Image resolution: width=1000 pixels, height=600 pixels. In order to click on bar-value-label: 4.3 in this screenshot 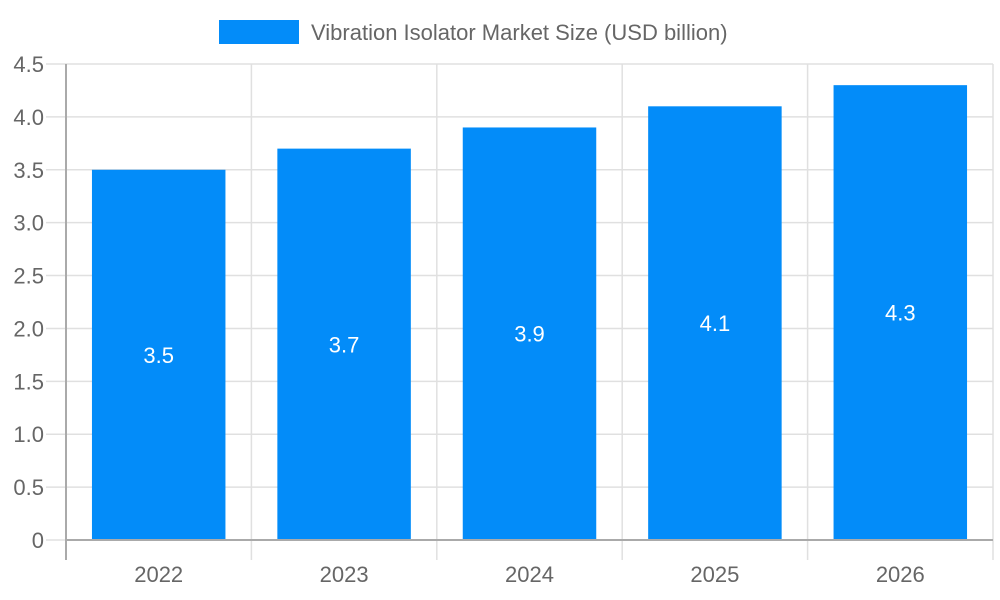, I will do `click(900, 313)`.